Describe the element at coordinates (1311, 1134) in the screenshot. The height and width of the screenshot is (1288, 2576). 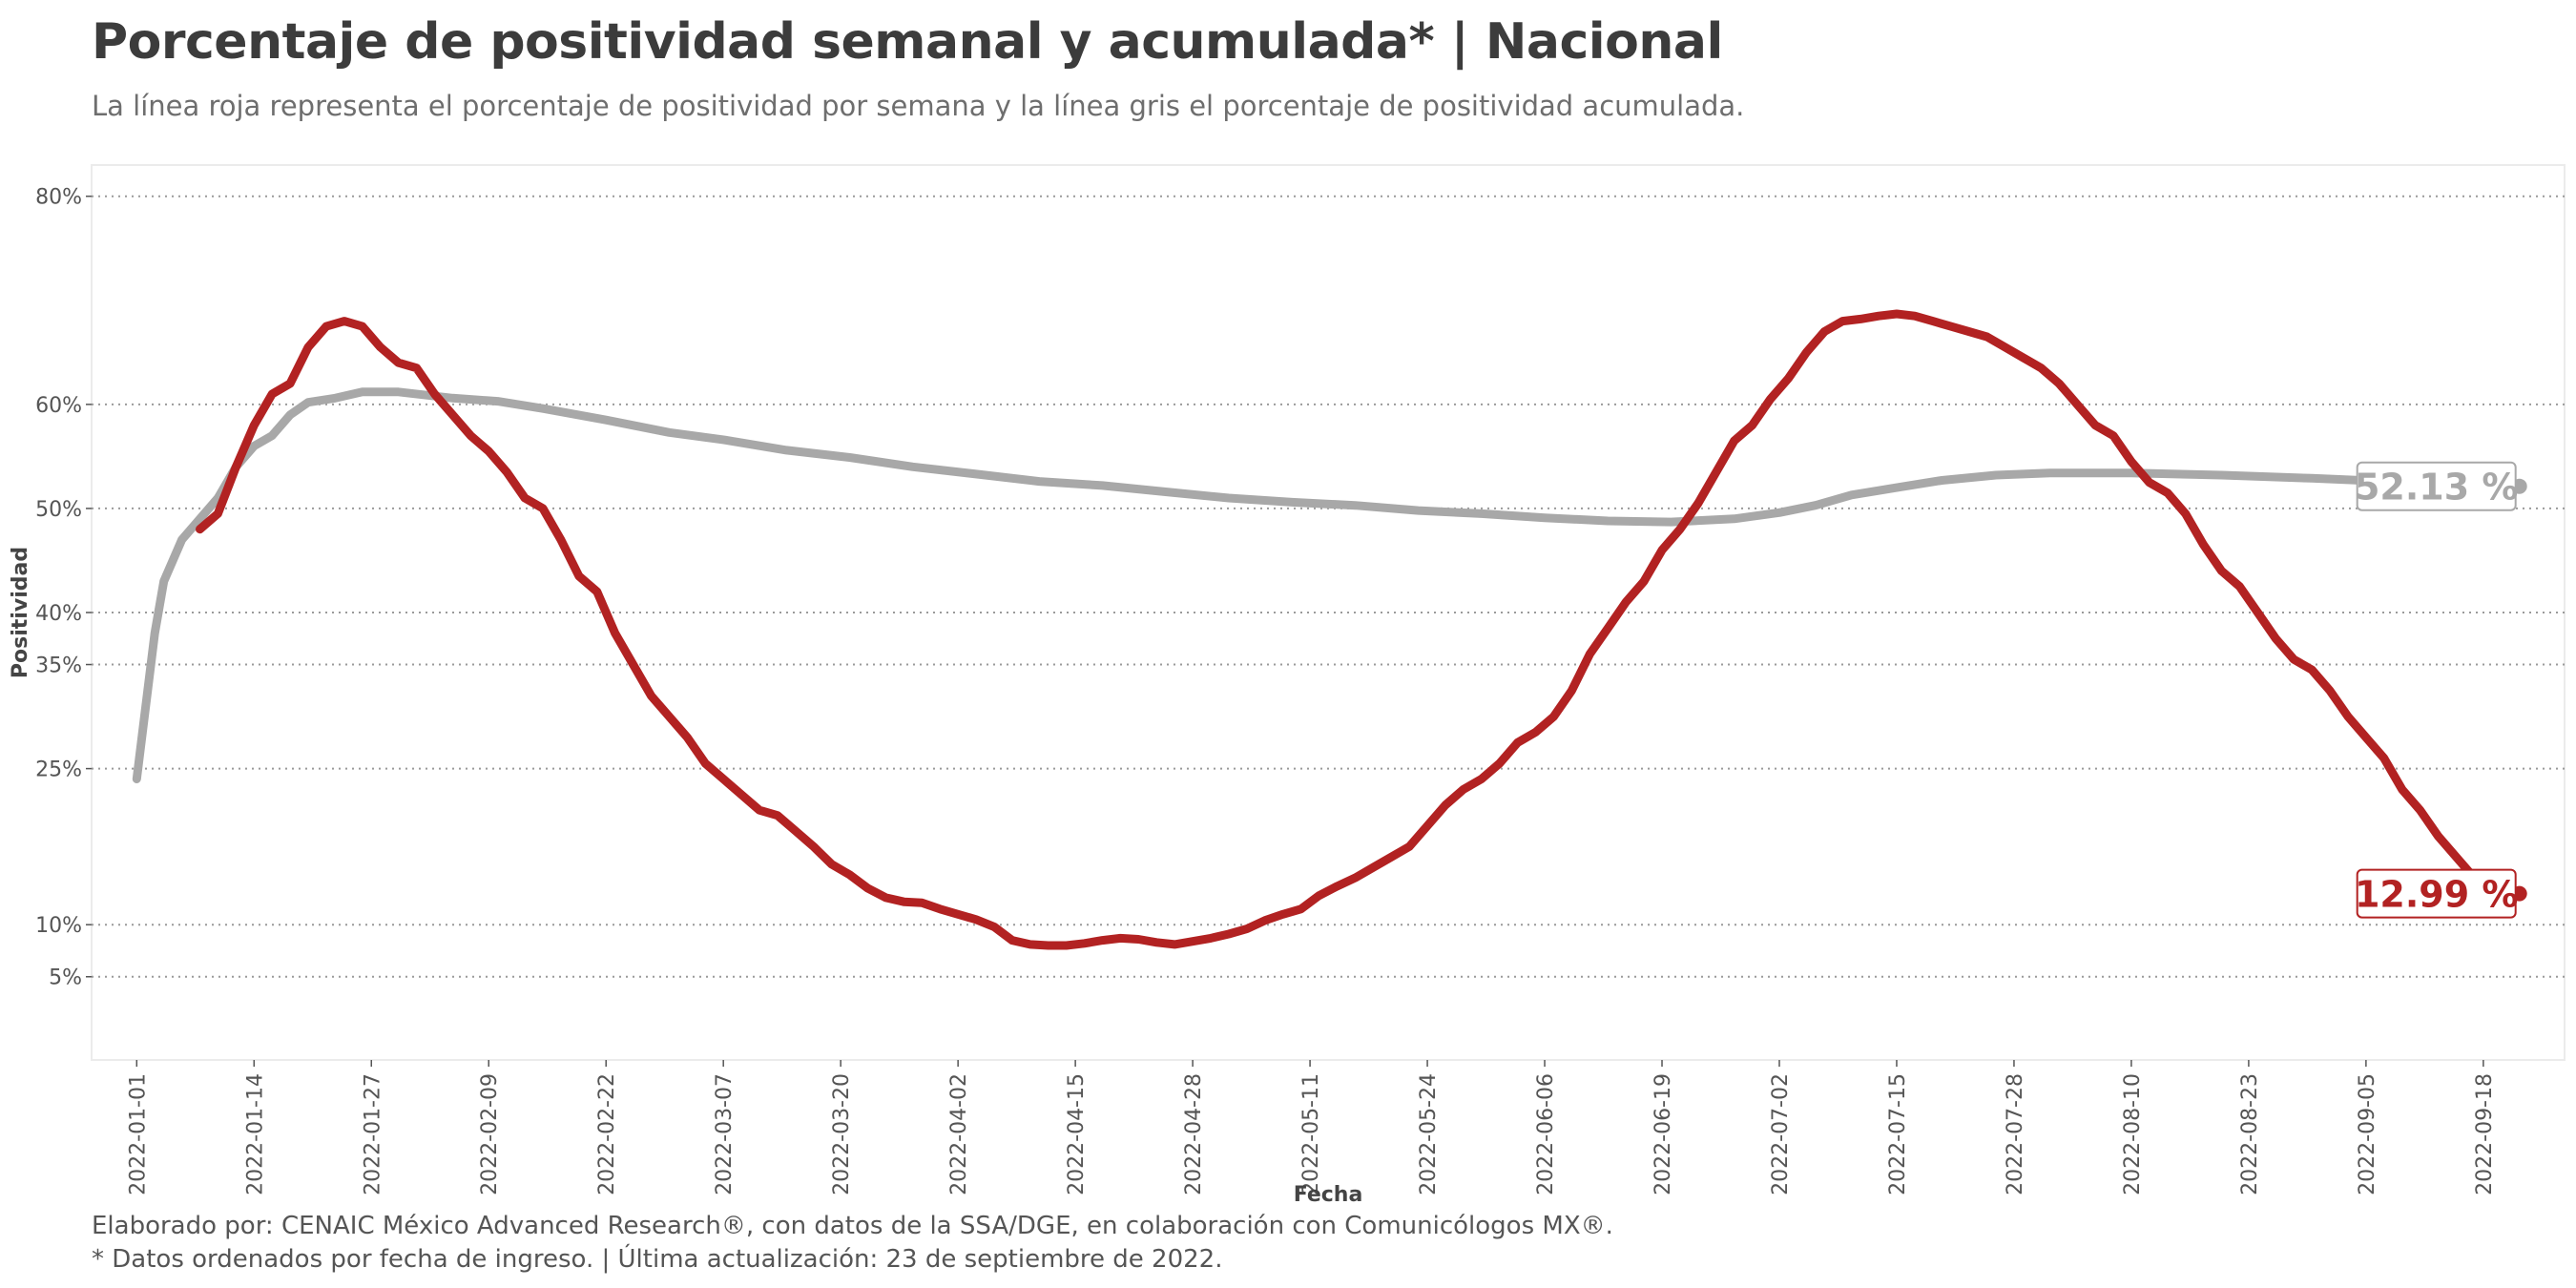
I see `x-tick-label: 2022-05-11` at that location.